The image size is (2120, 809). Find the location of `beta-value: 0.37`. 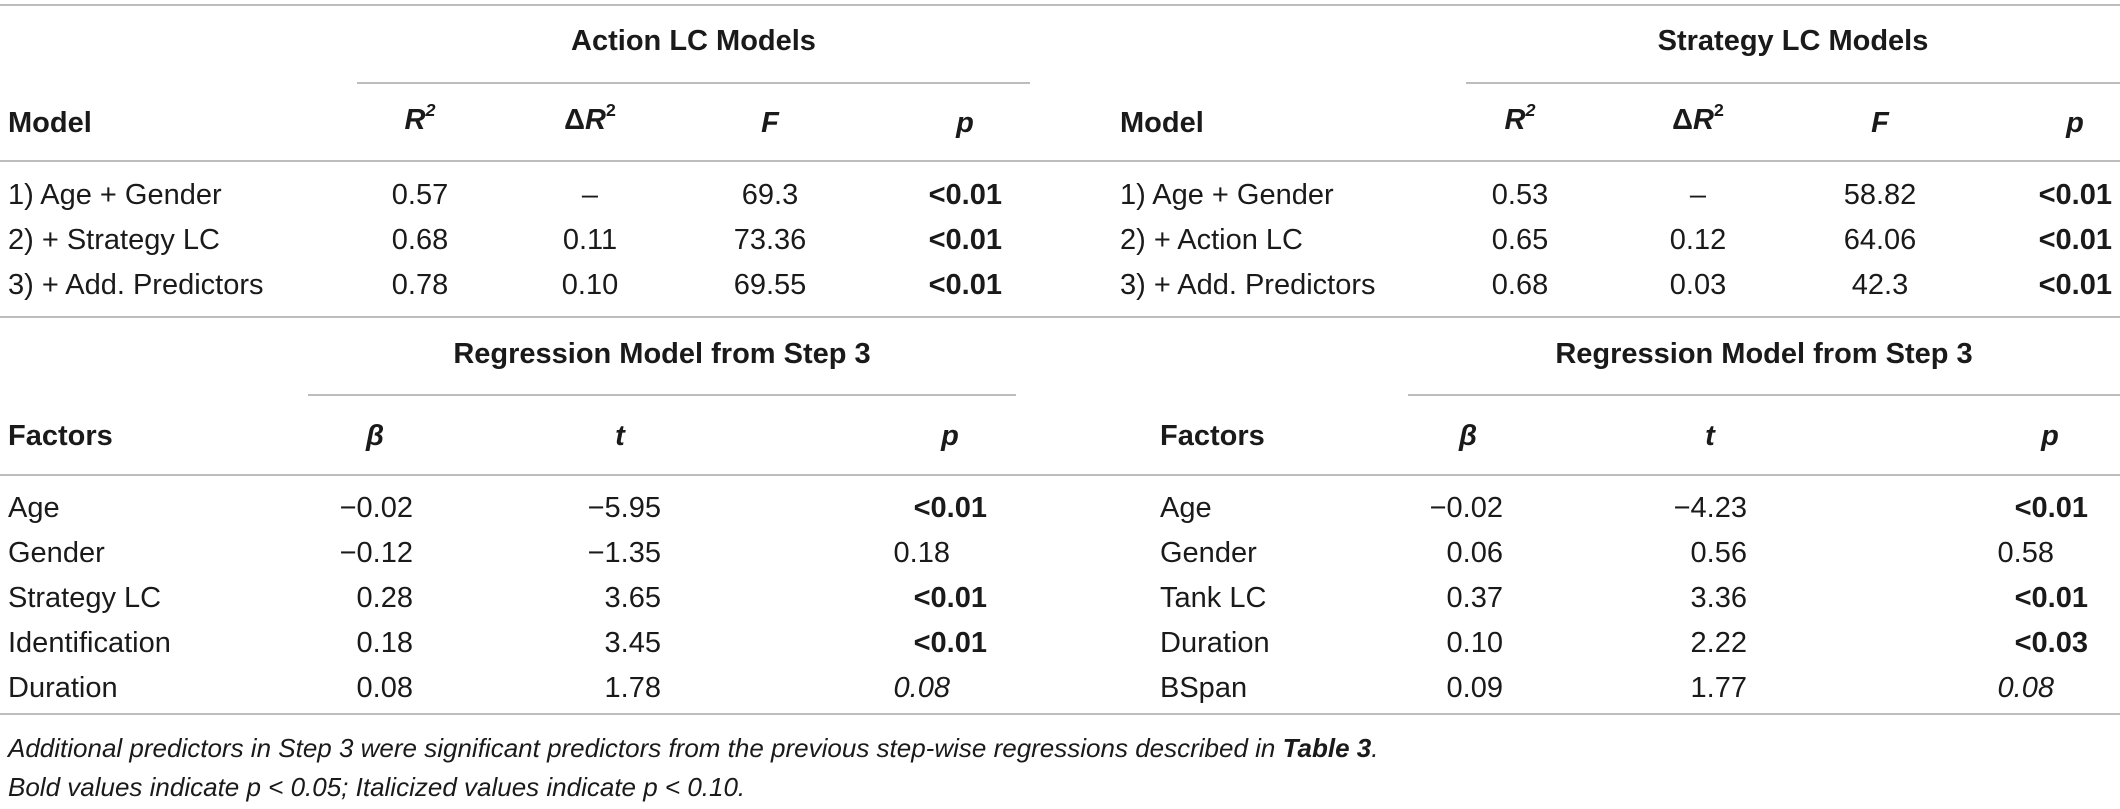

beta-value: 0.37 is located at coordinates (1474, 598).